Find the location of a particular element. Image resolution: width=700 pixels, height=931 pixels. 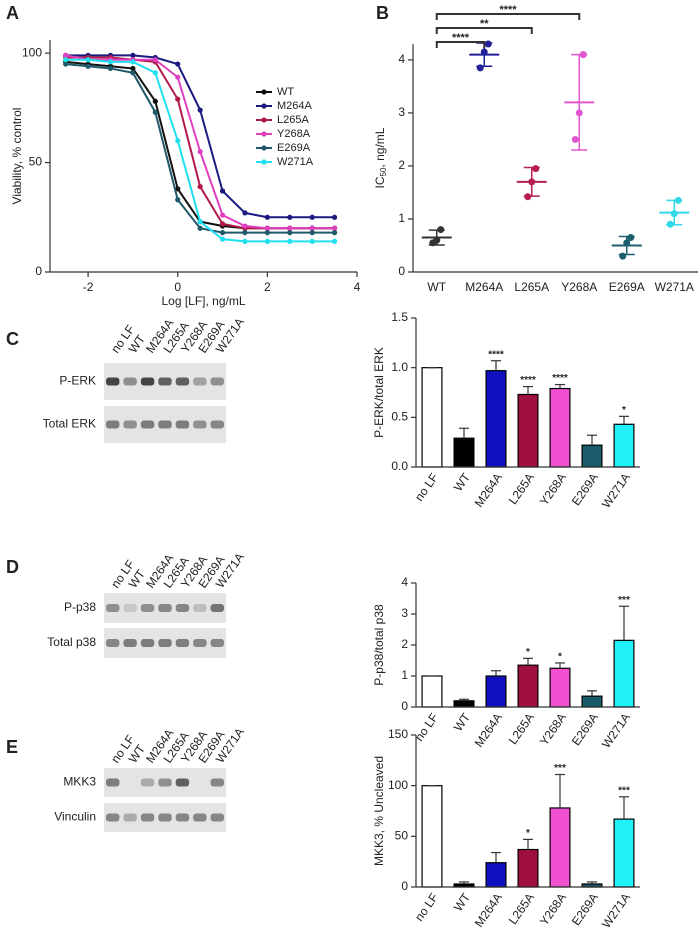

x-tick-label: W271A is located at coordinates (616, 491).